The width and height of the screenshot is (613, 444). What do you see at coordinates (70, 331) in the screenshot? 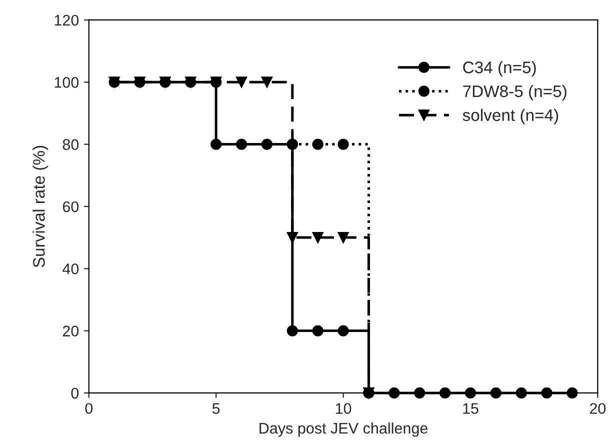
I see `y-tick-label: 20` at bounding box center [70, 331].